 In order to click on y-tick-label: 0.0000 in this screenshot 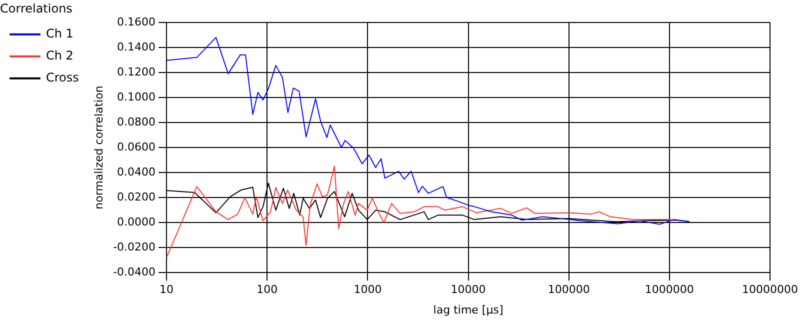, I will do `click(136, 221)`.